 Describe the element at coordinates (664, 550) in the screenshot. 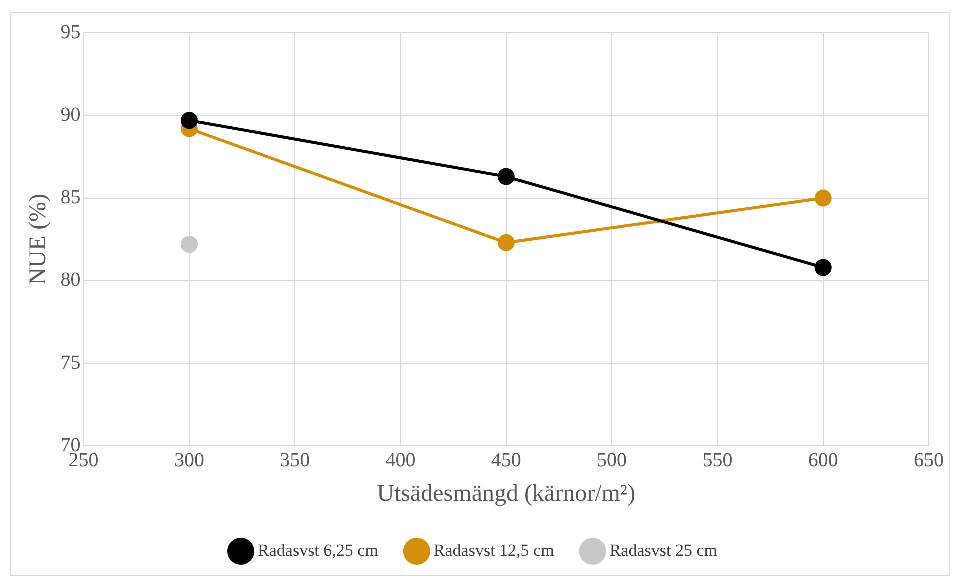

I see `legend-label: Radasvst 25 cm` at that location.